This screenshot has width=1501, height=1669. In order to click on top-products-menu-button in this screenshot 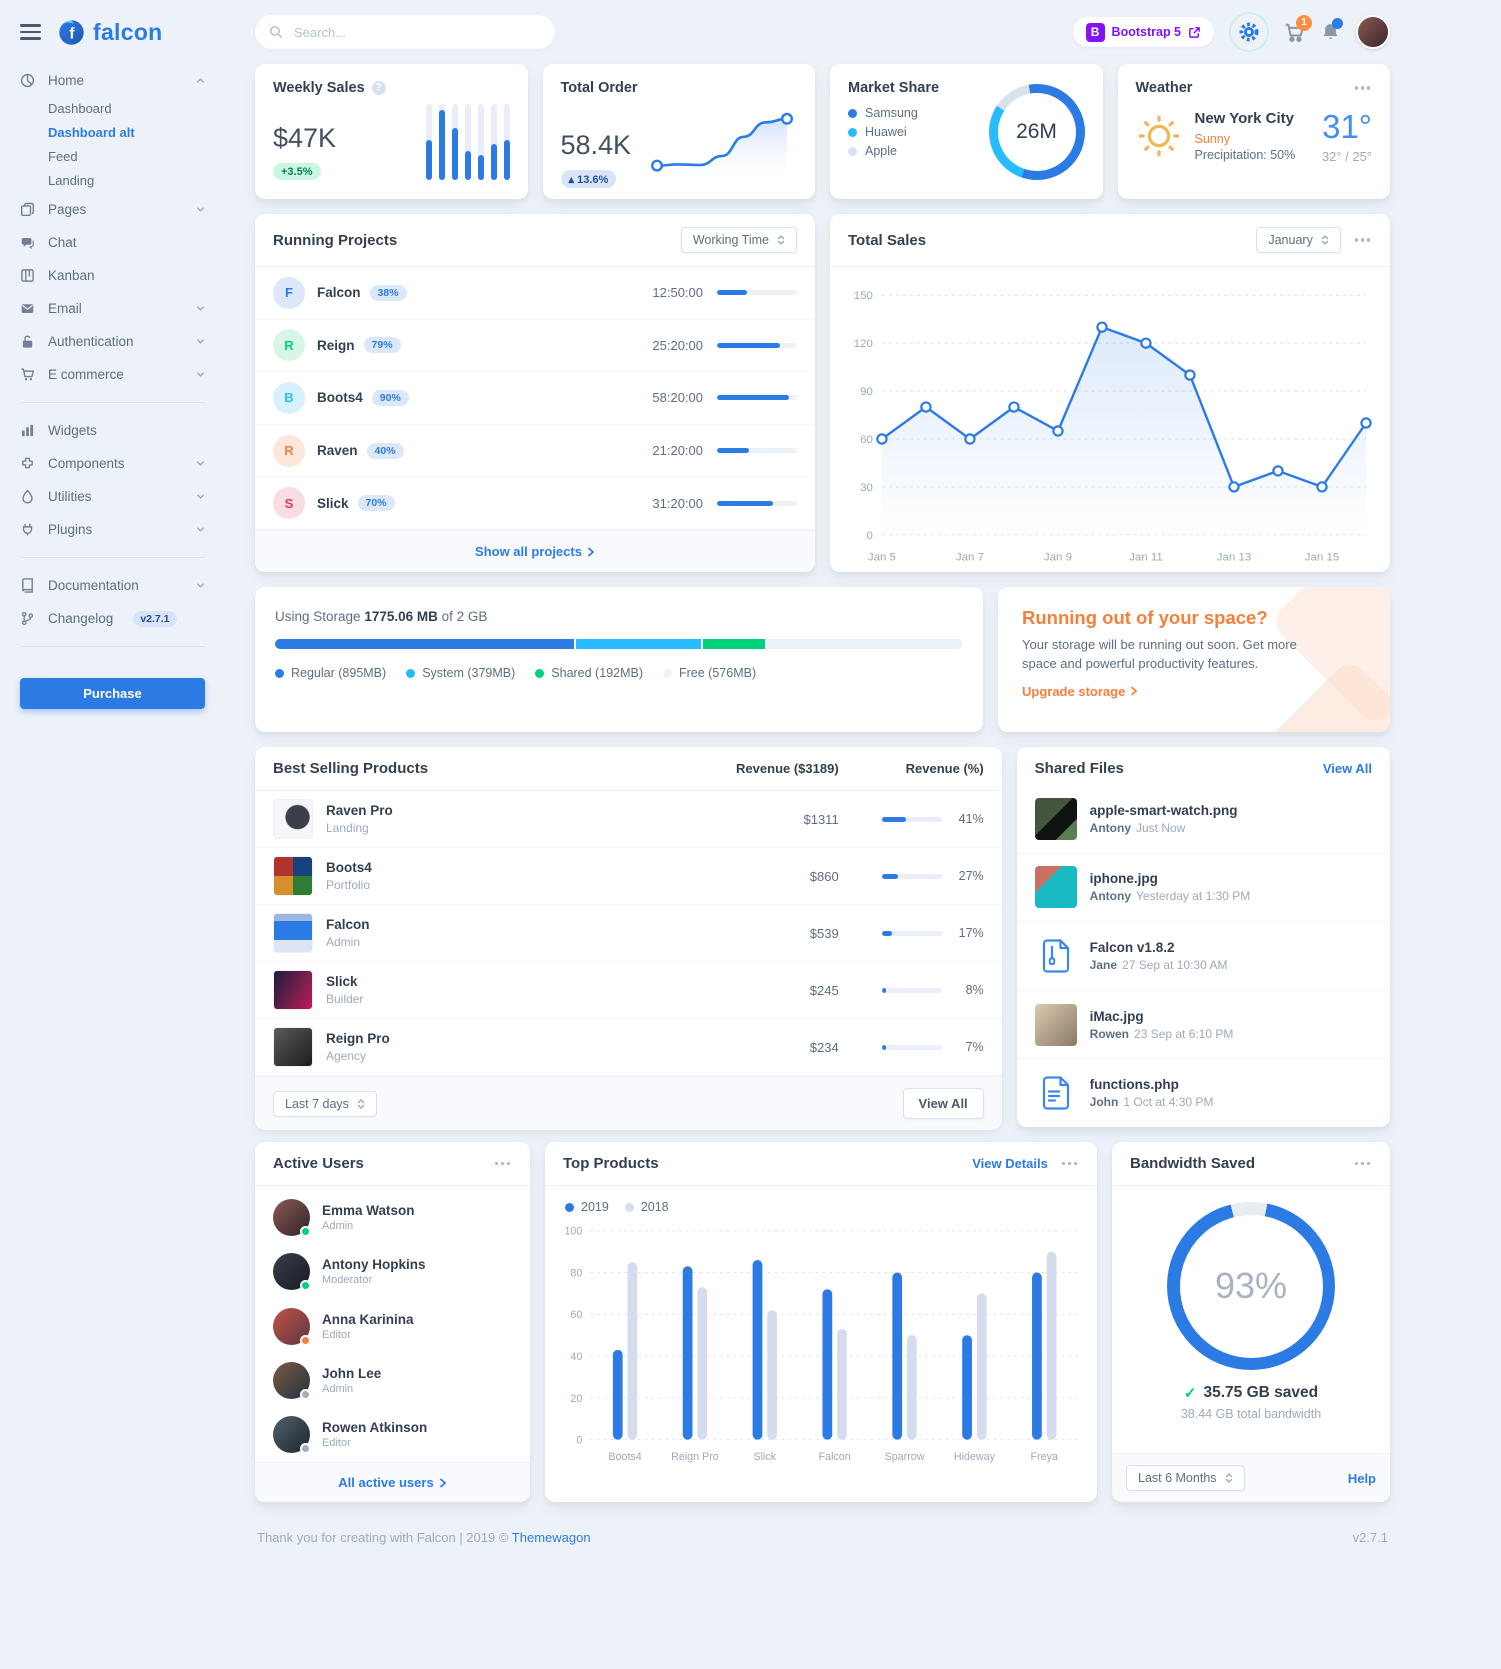, I will do `click(1069, 1163)`.